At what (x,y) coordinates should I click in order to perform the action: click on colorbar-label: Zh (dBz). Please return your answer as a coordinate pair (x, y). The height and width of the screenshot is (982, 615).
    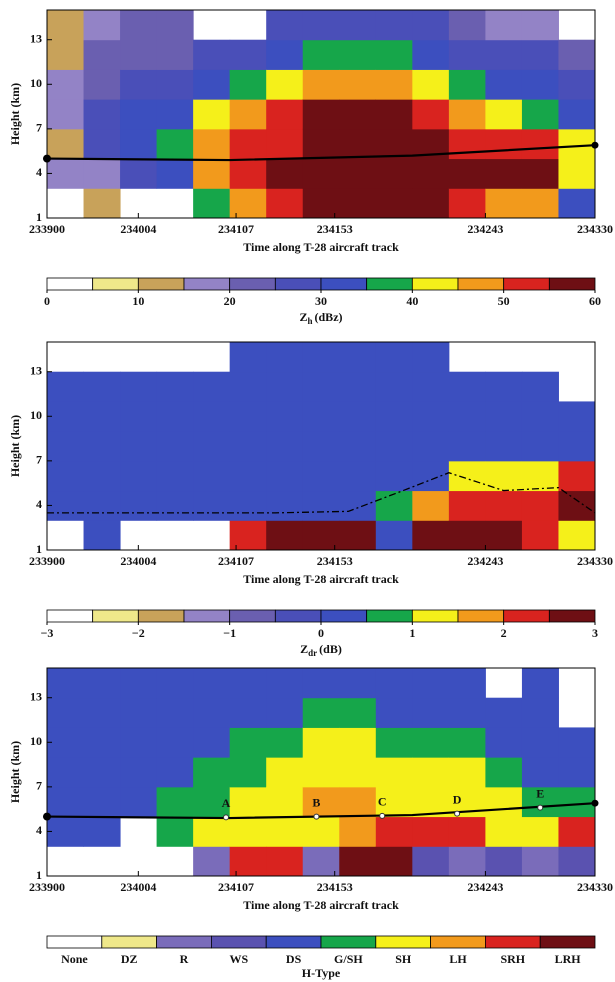
    Looking at the image, I should click on (320, 318).